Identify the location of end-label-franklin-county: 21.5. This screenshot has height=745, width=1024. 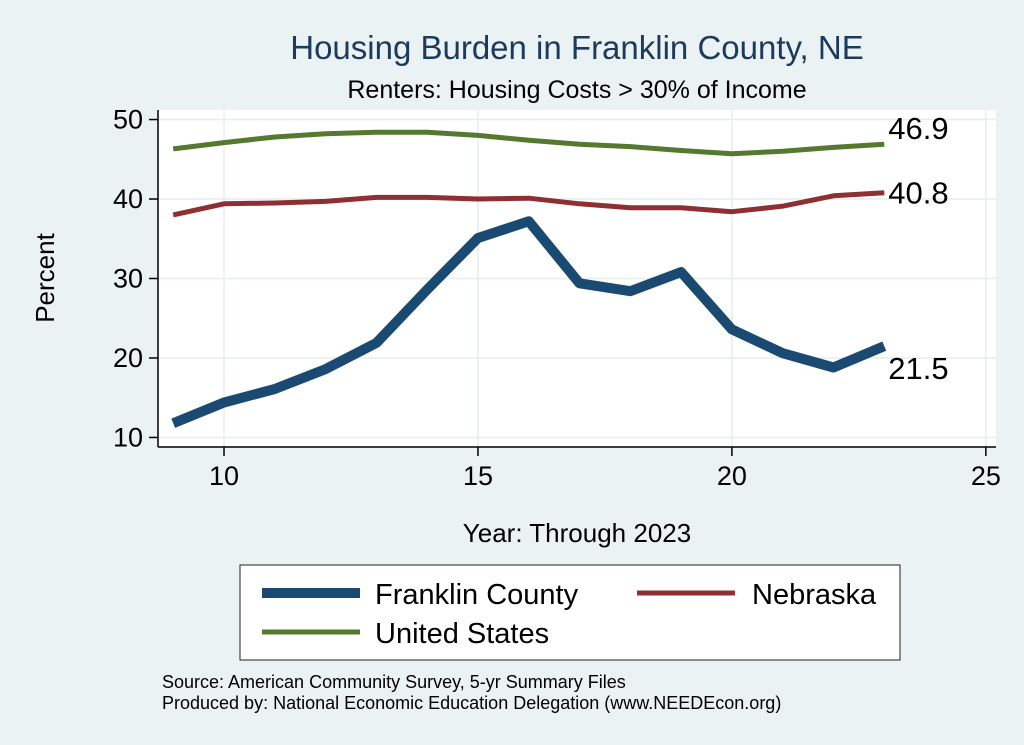
(918, 368).